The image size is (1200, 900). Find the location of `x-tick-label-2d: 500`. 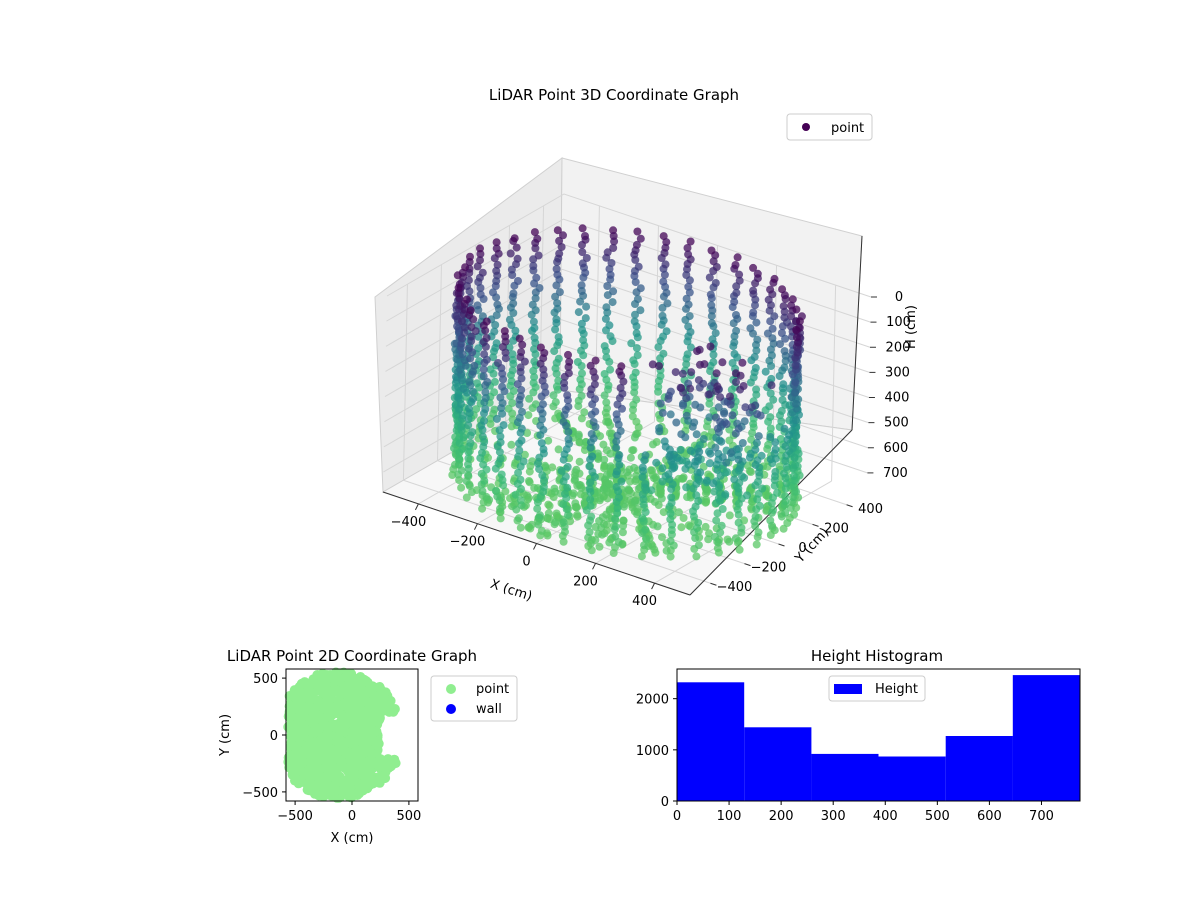

x-tick-label-2d: 500 is located at coordinates (408, 816).